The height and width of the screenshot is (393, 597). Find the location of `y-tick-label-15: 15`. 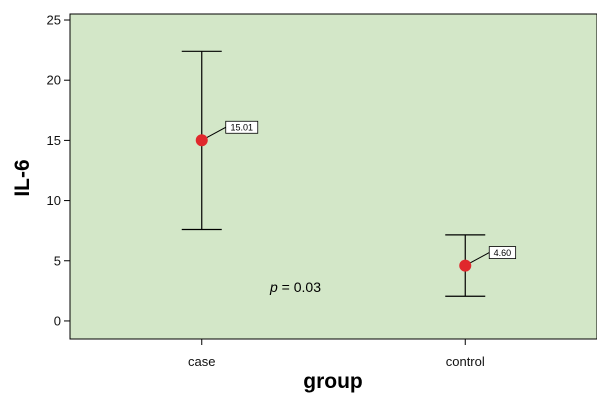

y-tick-label-15: 15 is located at coordinates (54, 140).